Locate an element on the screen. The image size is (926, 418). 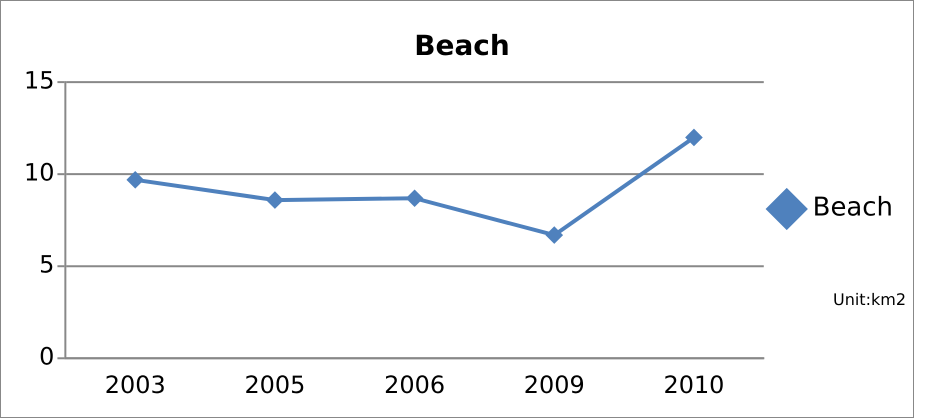
legend-label: Beach is located at coordinates (852, 207).